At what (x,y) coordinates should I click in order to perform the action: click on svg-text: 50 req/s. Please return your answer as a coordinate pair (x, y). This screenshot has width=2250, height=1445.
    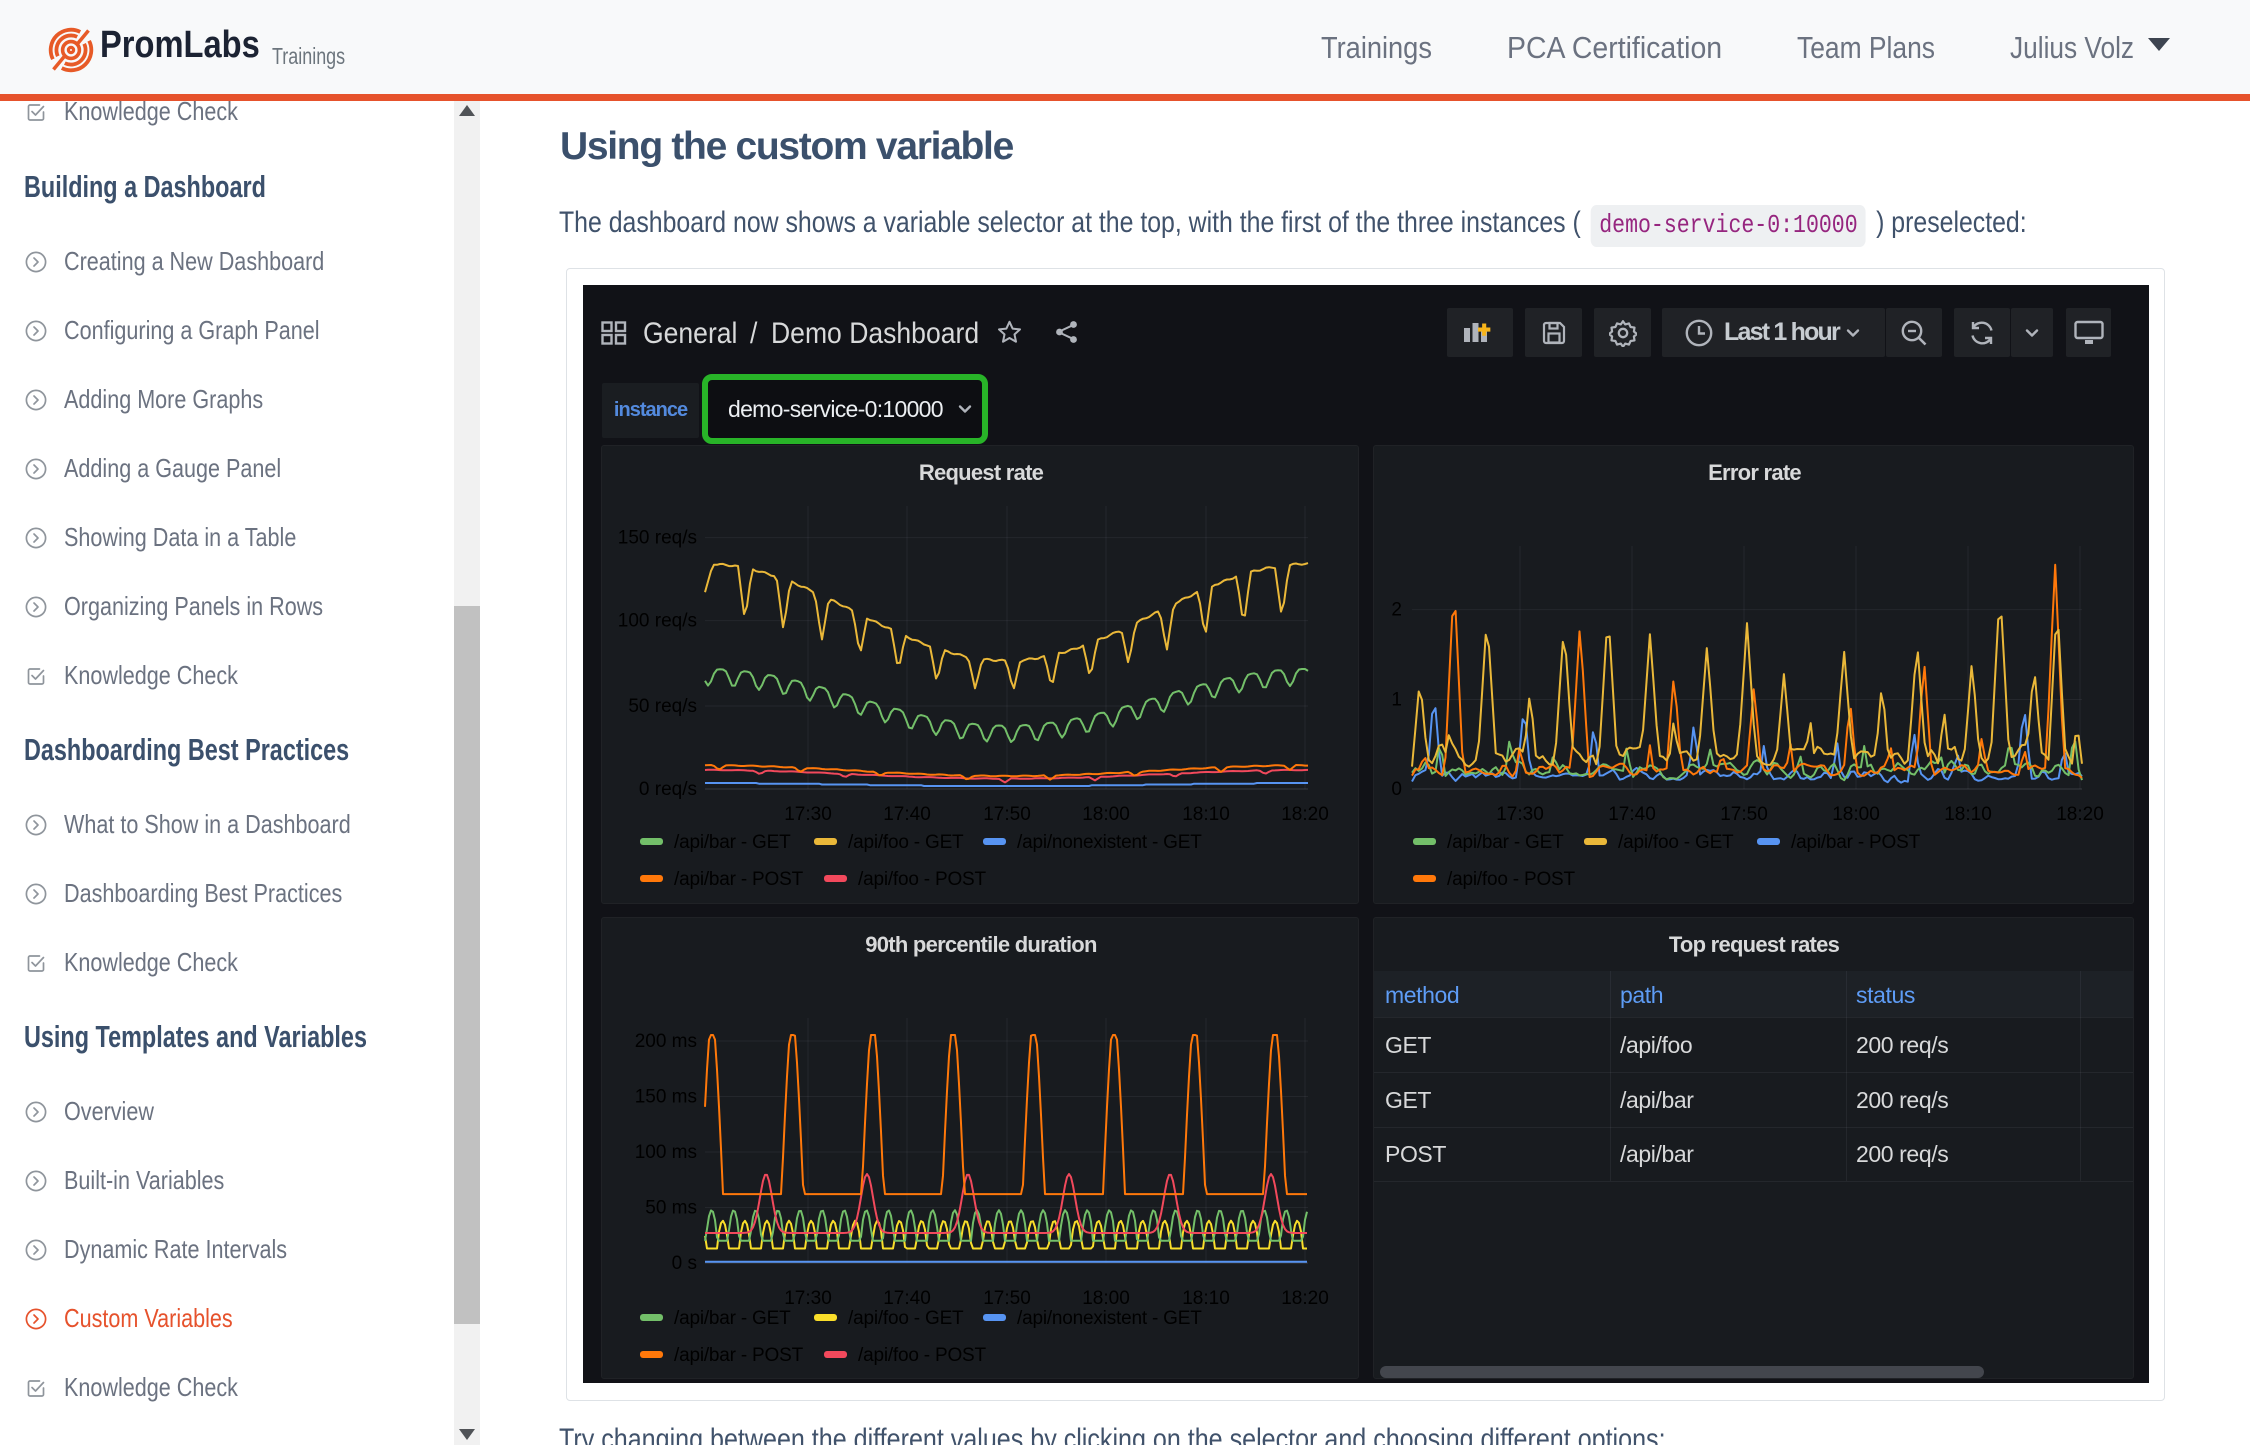
    Looking at the image, I should click on (662, 706).